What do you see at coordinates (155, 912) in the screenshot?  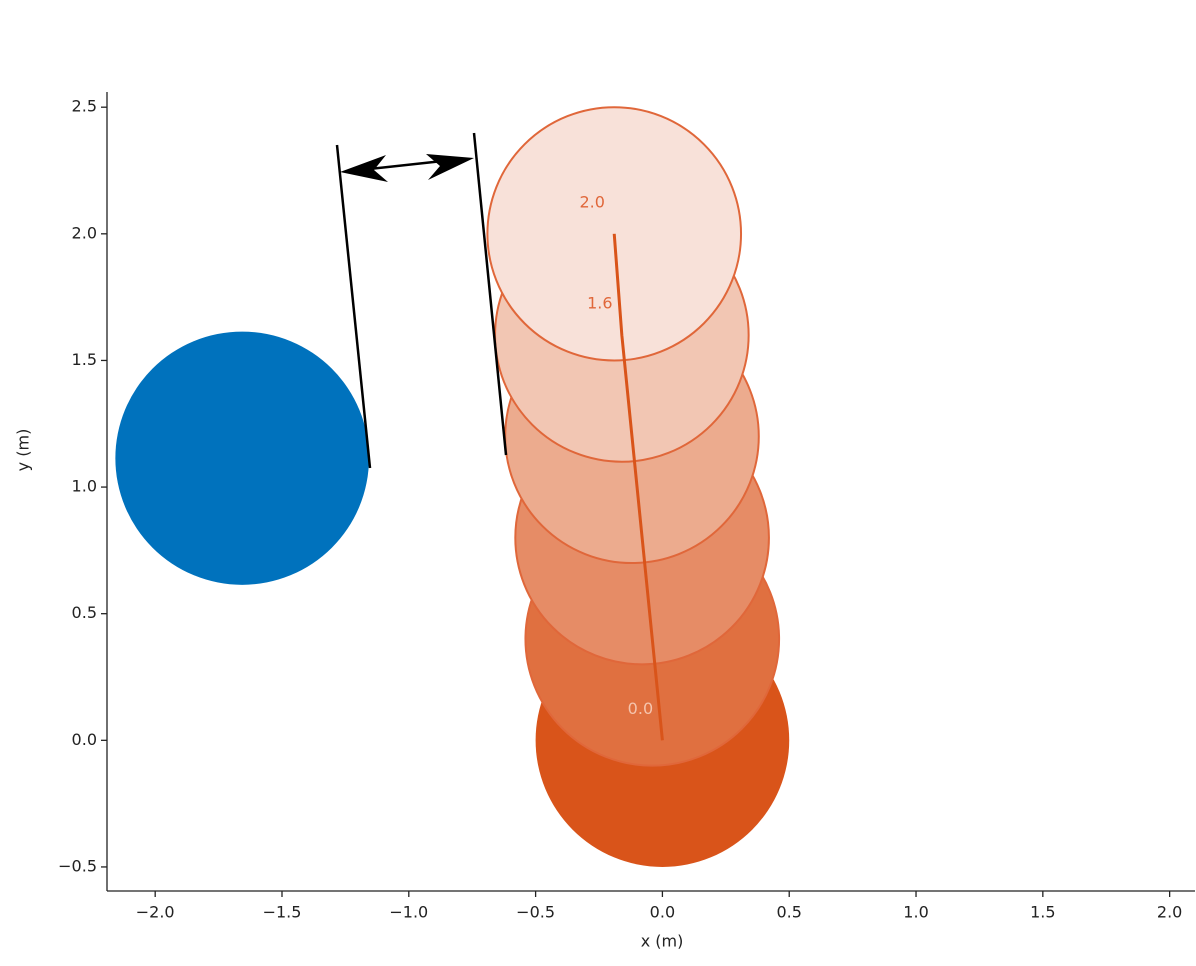 I see `x-tick-label: −2.0` at bounding box center [155, 912].